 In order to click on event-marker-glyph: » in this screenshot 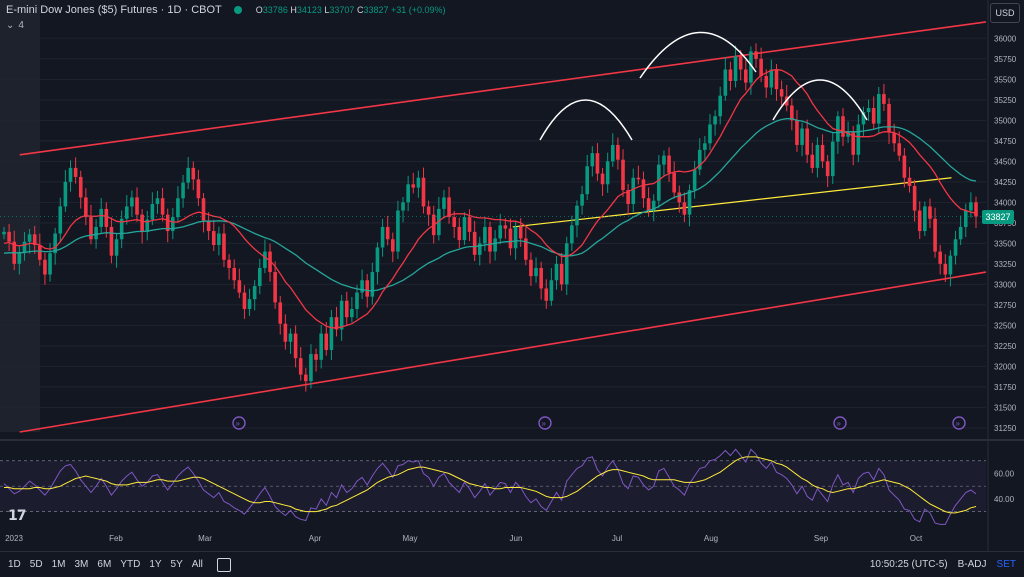, I will do `click(544, 423)`.